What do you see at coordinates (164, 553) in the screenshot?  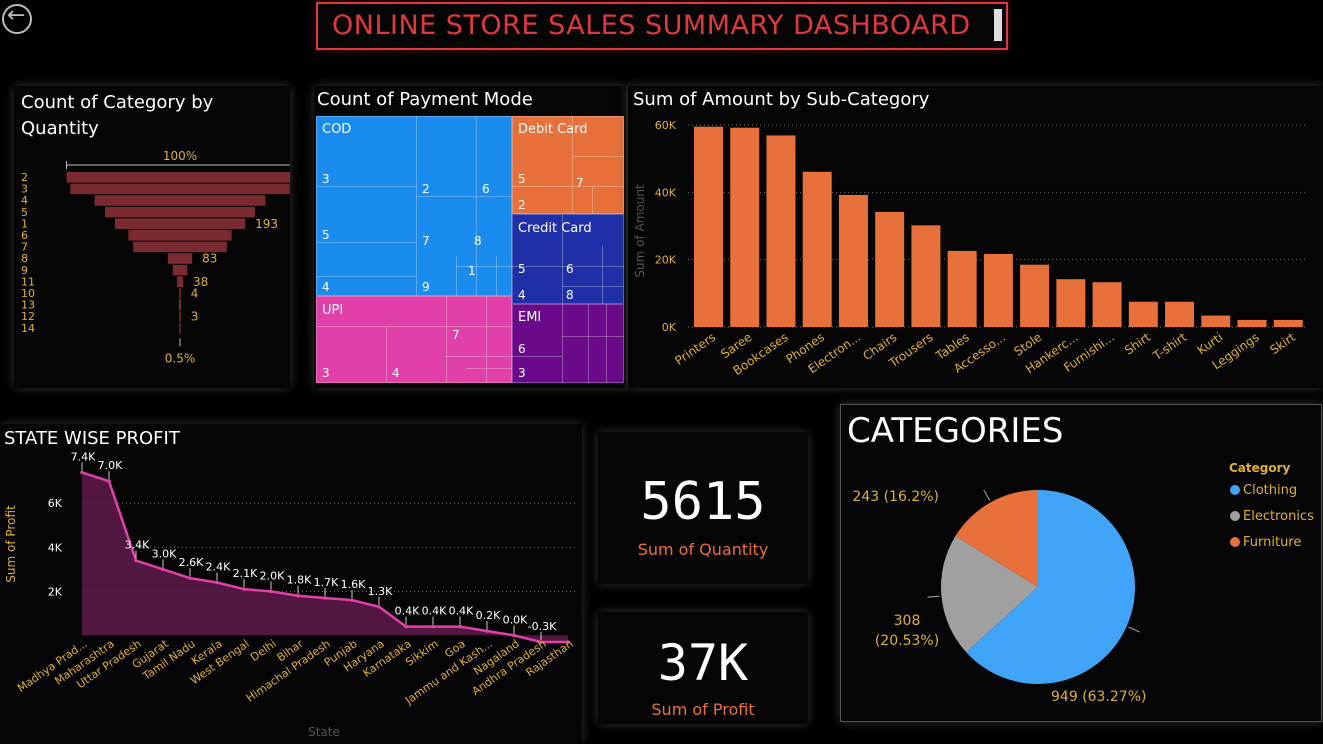 I see `state-data-label: 3.0K` at bounding box center [164, 553].